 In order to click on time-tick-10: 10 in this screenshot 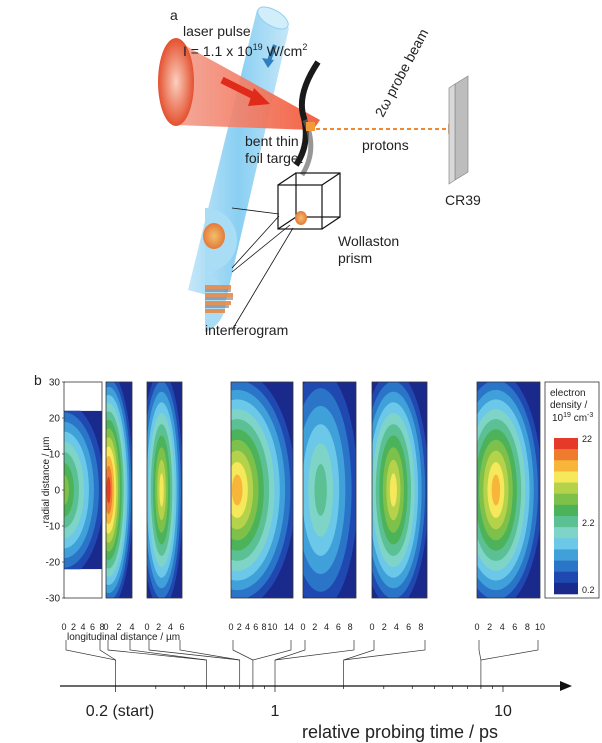, I will do `click(503, 711)`.